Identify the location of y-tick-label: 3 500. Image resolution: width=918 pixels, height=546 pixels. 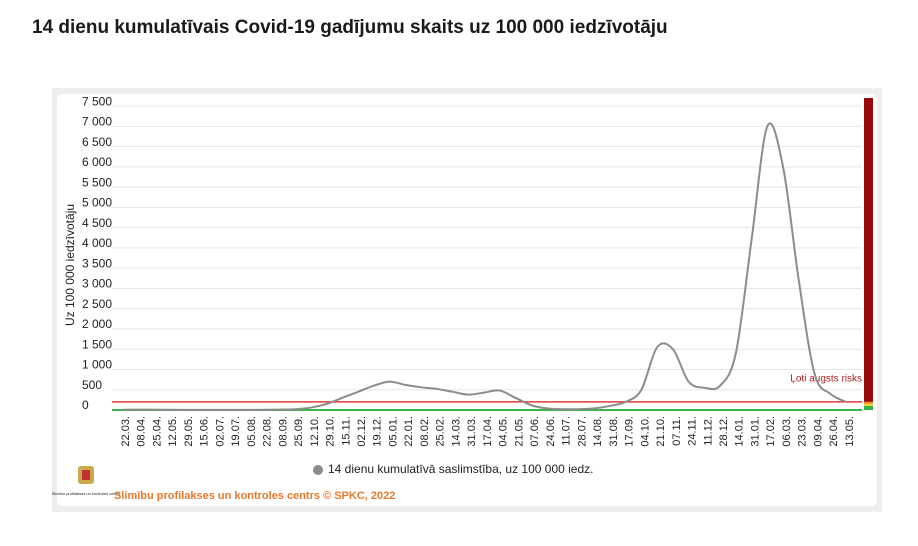
(97, 263).